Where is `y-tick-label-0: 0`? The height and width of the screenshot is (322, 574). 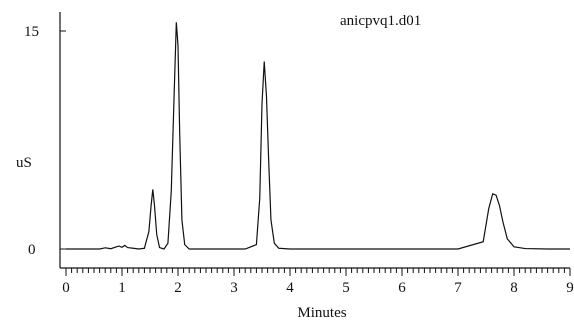
y-tick-label-0: 0 is located at coordinates (32, 250).